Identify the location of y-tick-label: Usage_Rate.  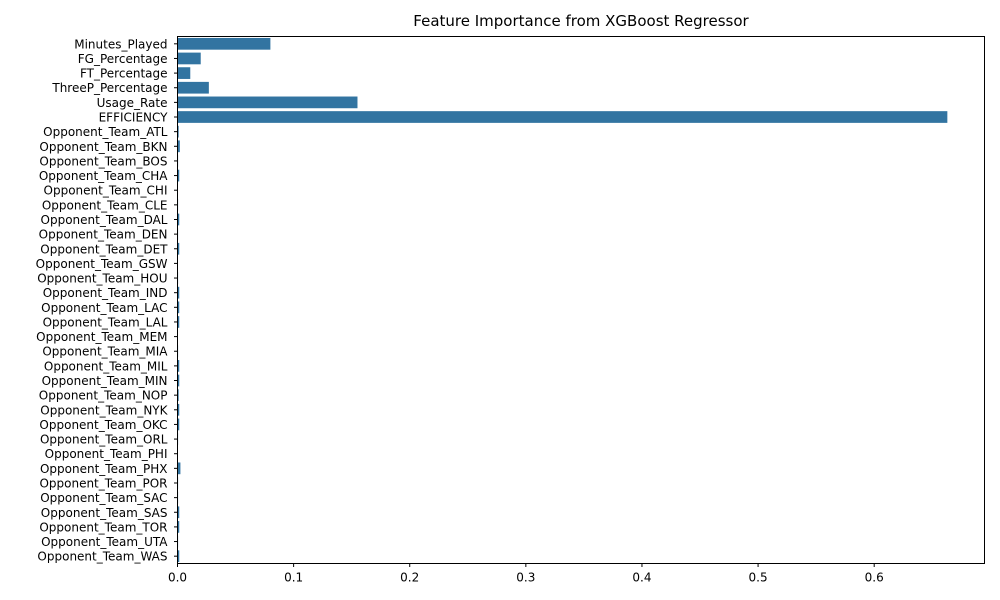
(132, 103).